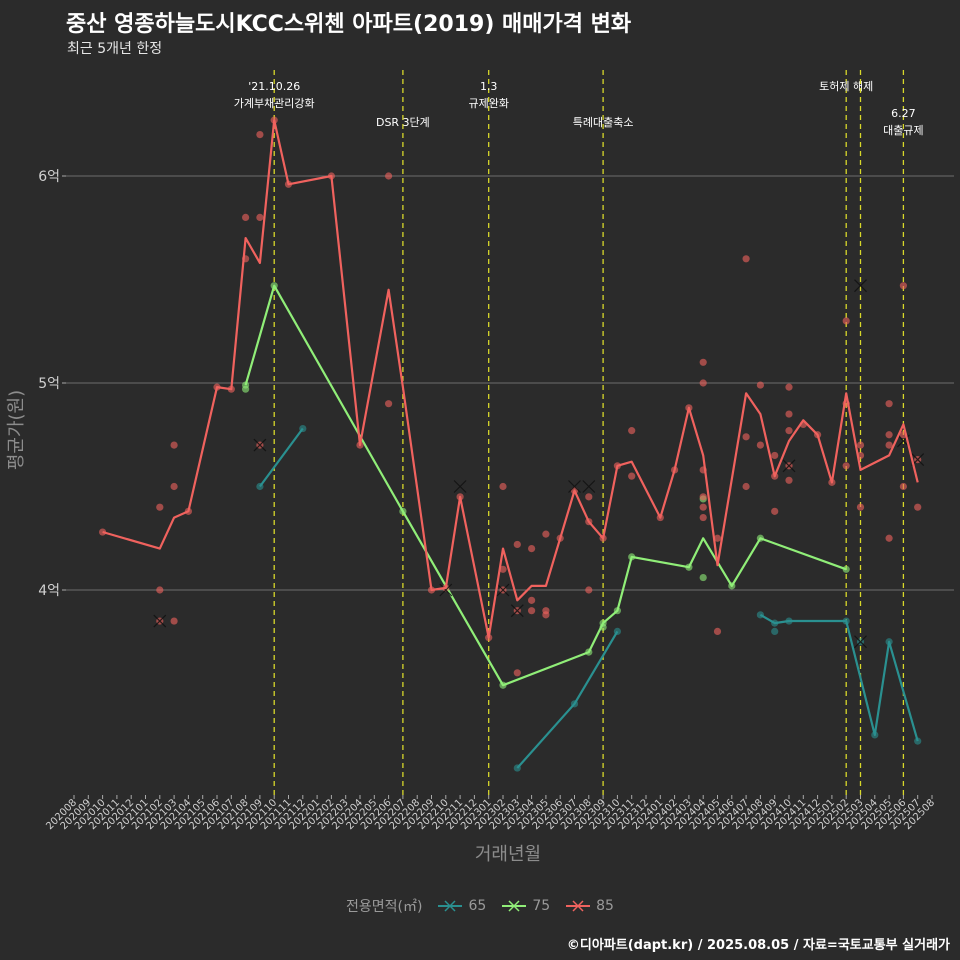 The image size is (960, 960). Describe the element at coordinates (115, 49) in the screenshot. I see `chart-subtitle: 최근 5개년 한정` at that location.